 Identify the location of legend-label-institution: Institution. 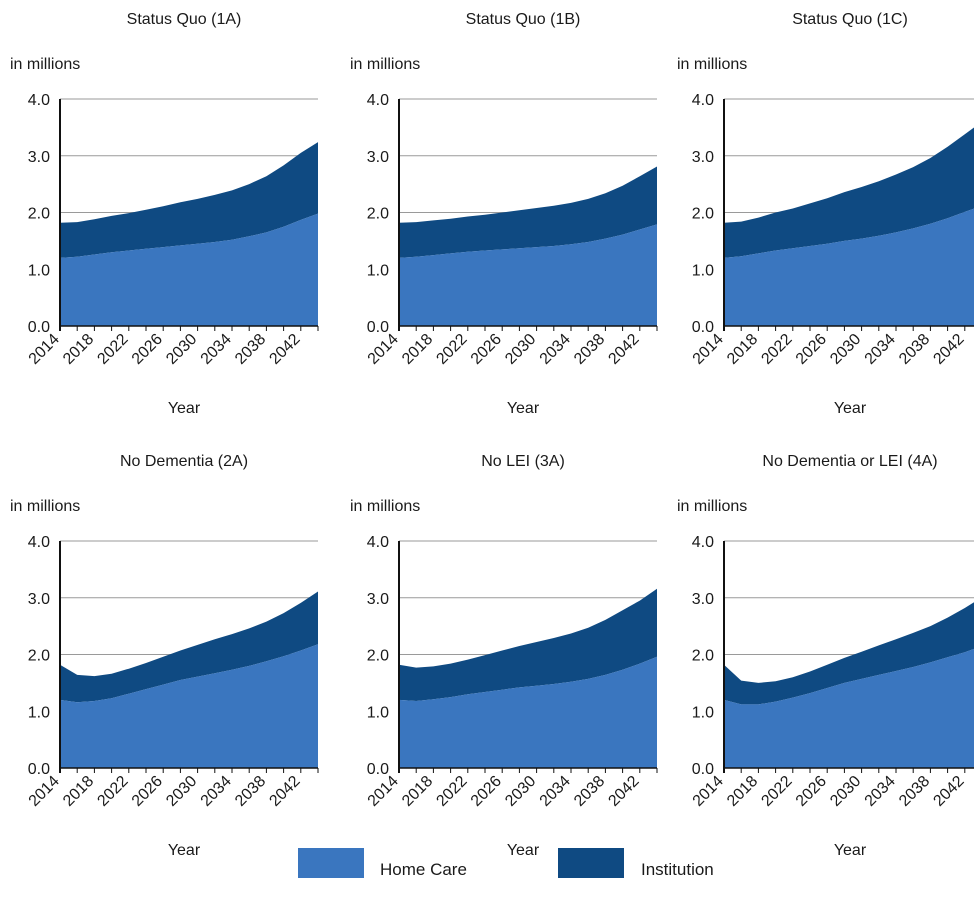
(677, 869).